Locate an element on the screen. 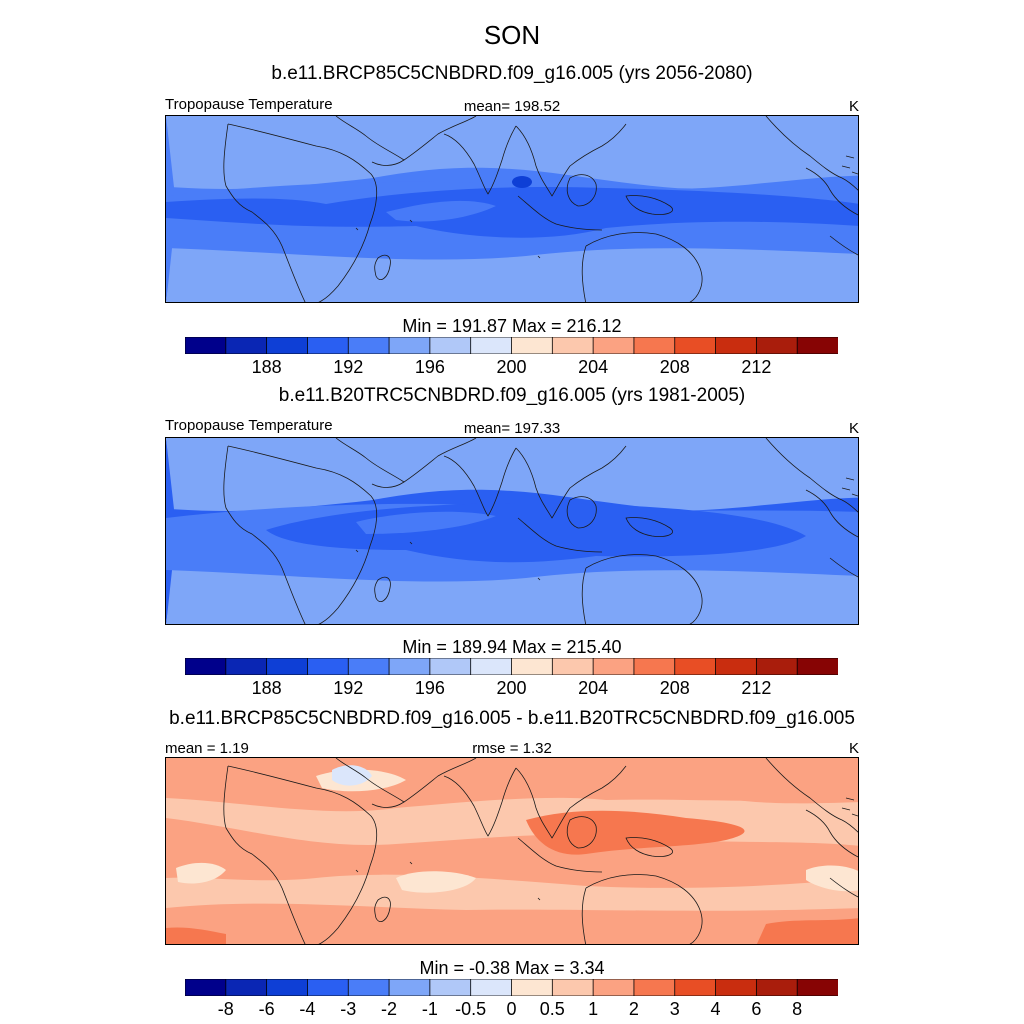  colorbar-tick-label: -4 is located at coordinates (307, 1009).